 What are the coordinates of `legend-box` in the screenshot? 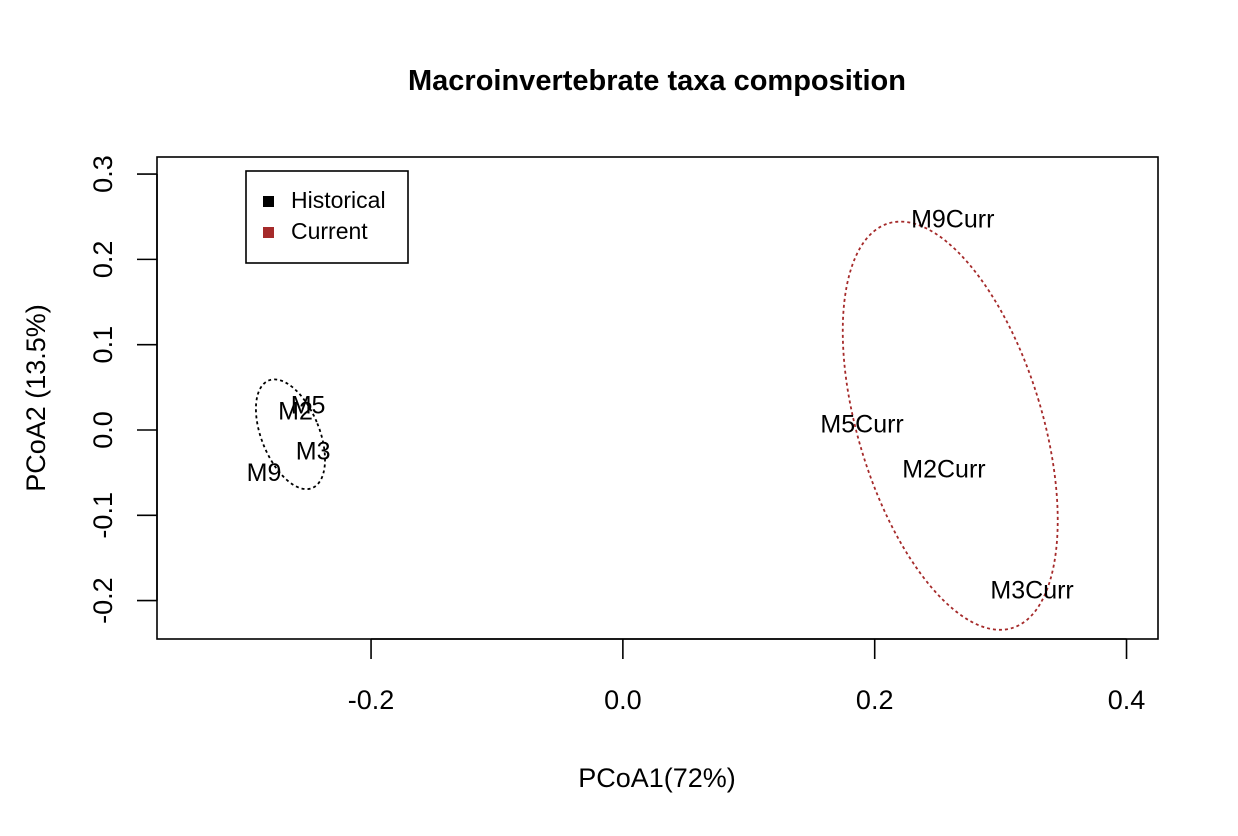 It's located at (327, 217).